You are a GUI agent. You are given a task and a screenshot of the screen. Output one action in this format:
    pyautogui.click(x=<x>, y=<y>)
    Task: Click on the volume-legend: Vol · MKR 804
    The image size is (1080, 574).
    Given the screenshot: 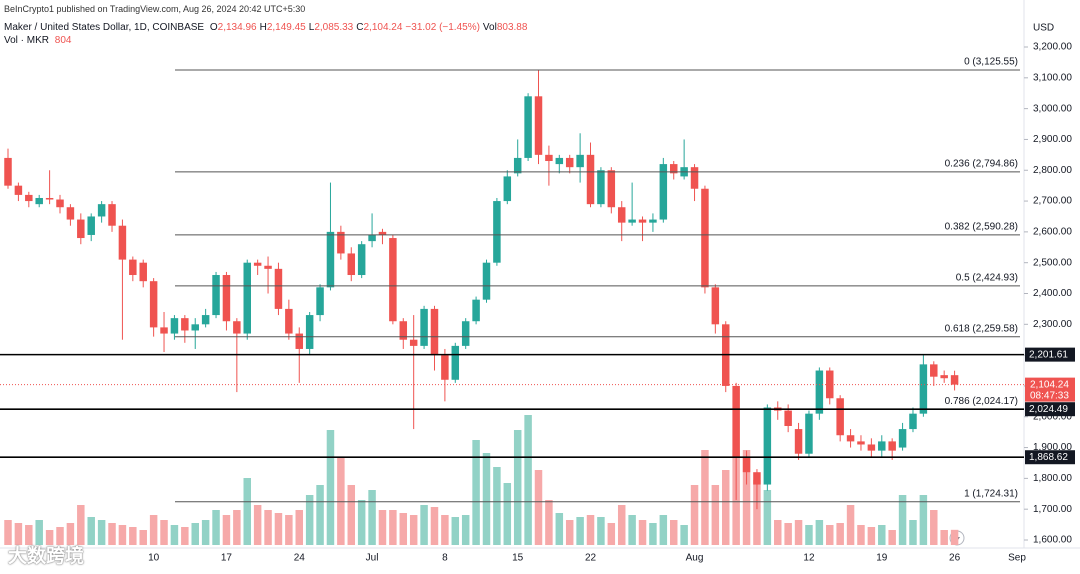 What is the action you would take?
    pyautogui.click(x=39, y=40)
    